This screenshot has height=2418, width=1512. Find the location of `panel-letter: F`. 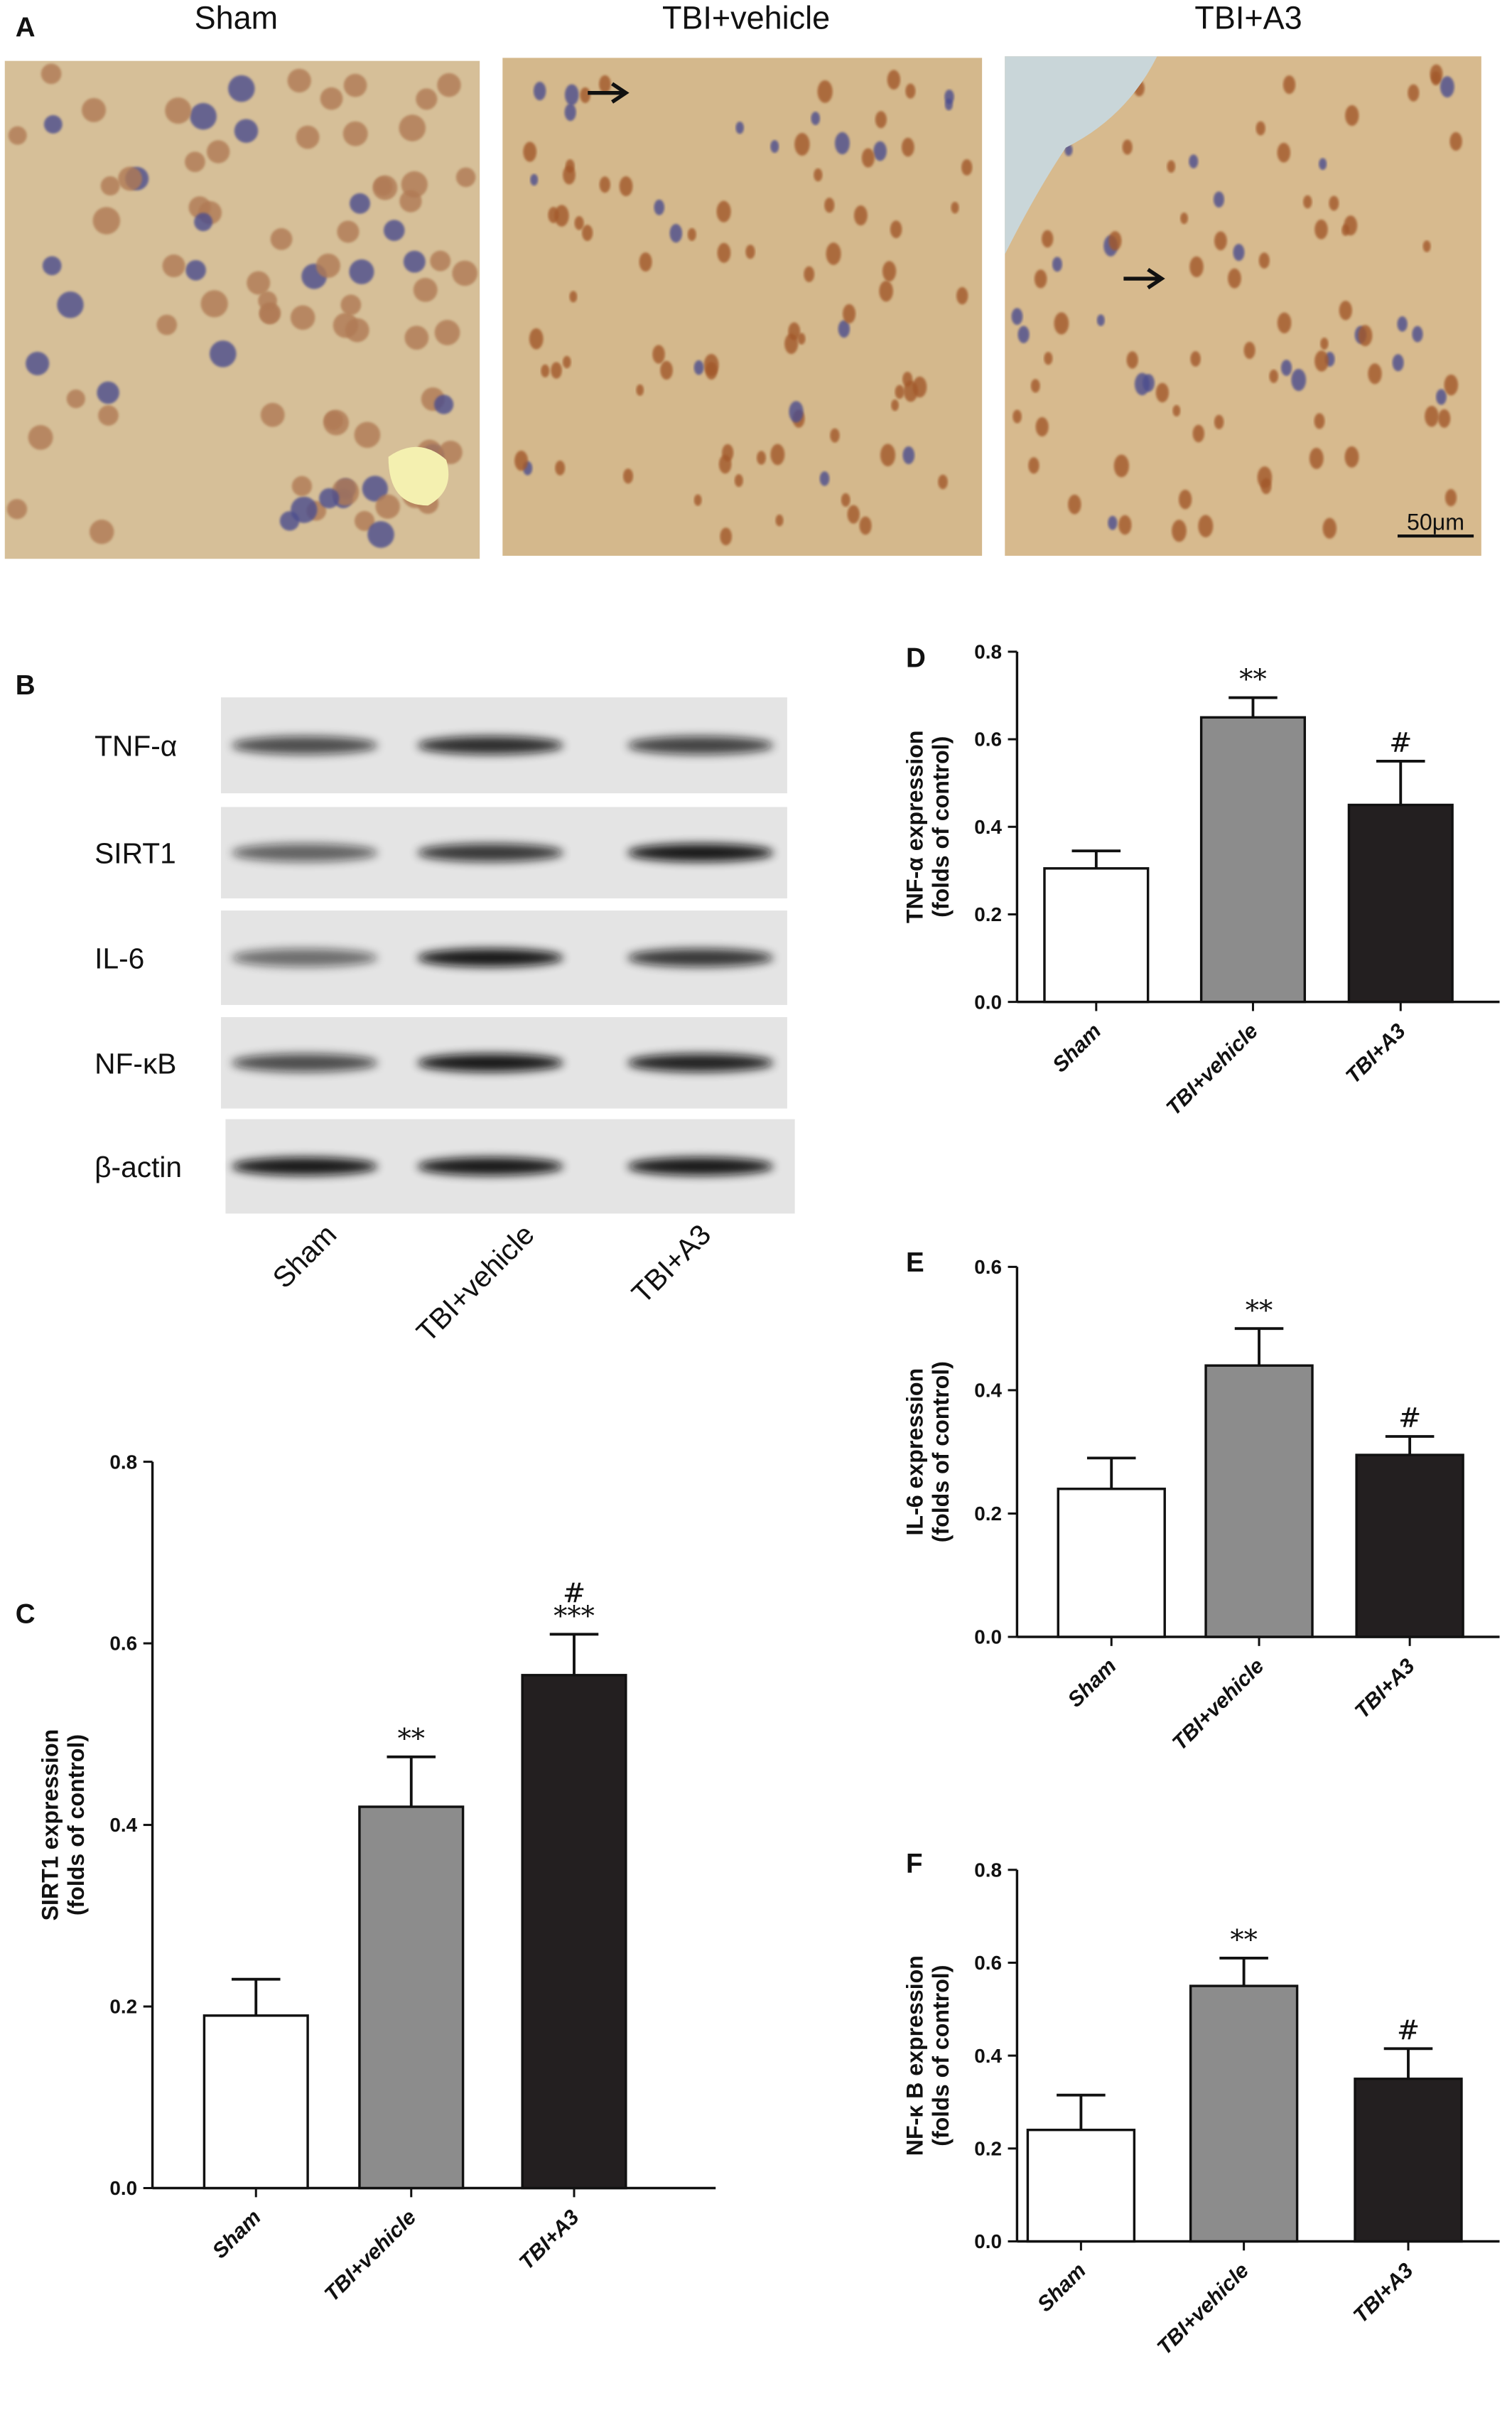

panel-letter: F is located at coordinates (914, 1864).